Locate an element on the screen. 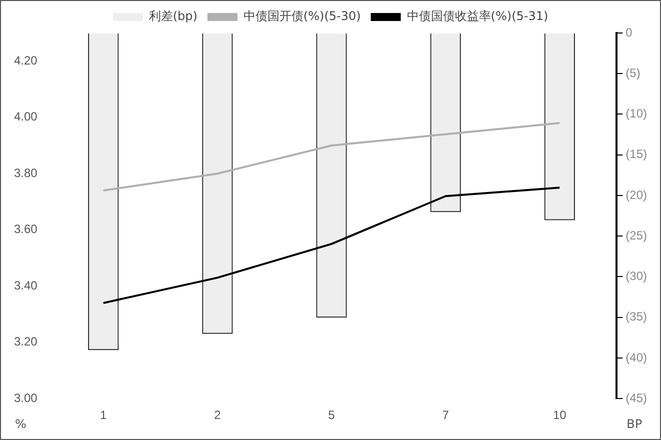 This screenshot has width=661, height=440. y2-tick-label: (20) is located at coordinates (637, 195).